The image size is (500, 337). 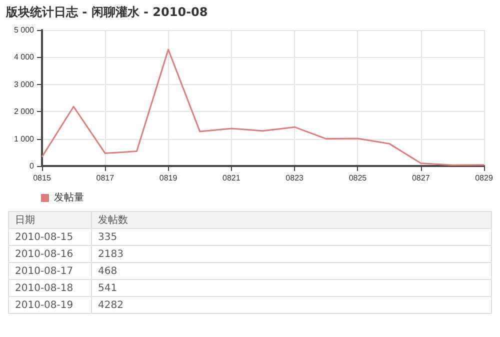 What do you see at coordinates (111, 254) in the screenshot?
I see `text: 2183` at bounding box center [111, 254].